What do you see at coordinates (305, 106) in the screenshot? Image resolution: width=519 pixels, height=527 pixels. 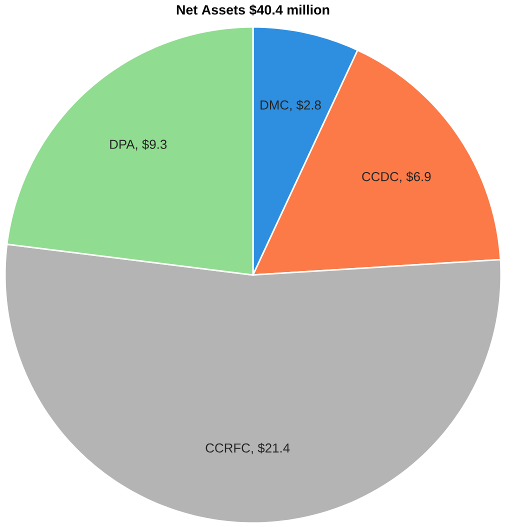 I see `data-label: , $2.8` at bounding box center [305, 106].